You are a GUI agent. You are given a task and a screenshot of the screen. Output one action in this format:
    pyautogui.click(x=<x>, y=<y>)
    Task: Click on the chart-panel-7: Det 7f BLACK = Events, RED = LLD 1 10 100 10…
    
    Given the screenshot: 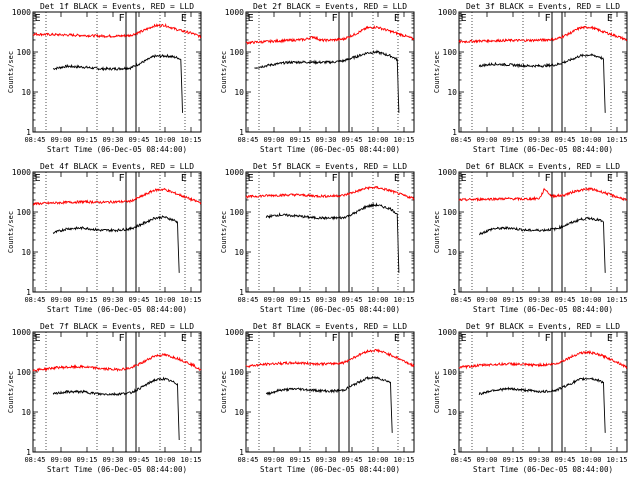 What is the action you would take?
    pyautogui.click(x=104, y=398)
    